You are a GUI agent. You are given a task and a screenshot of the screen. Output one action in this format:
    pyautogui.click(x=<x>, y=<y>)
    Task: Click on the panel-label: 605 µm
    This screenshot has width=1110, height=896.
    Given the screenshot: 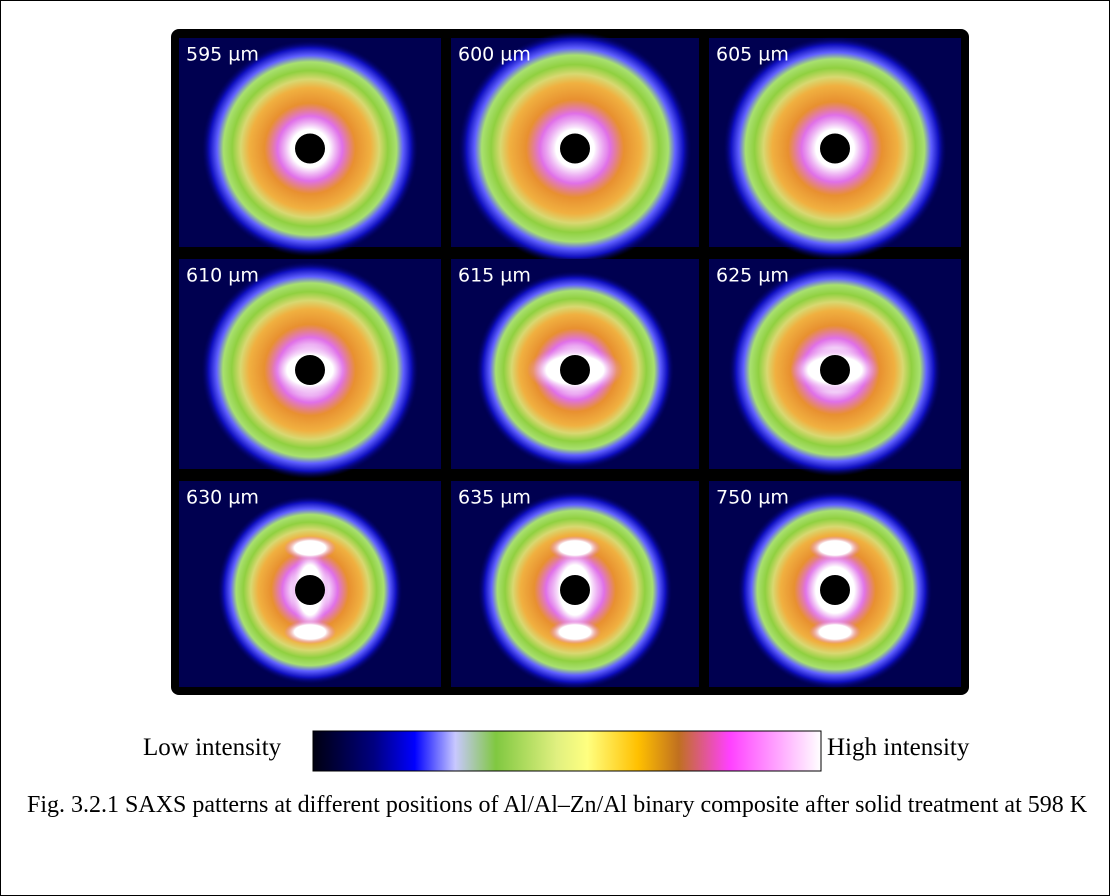 What is the action you would take?
    pyautogui.click(x=752, y=55)
    